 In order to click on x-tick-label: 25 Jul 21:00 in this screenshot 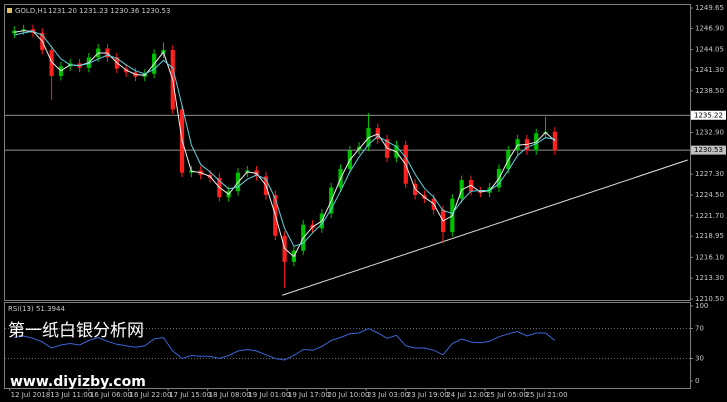, I will do `click(547, 395)`.